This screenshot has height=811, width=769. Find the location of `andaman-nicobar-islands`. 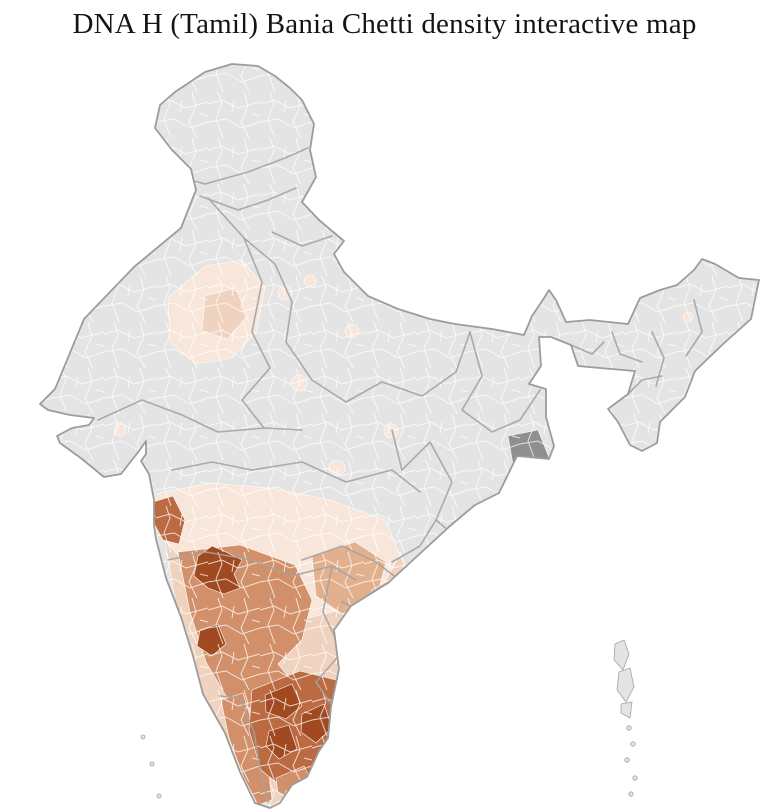

andaman-nicobar-islands is located at coordinates (625, 718).